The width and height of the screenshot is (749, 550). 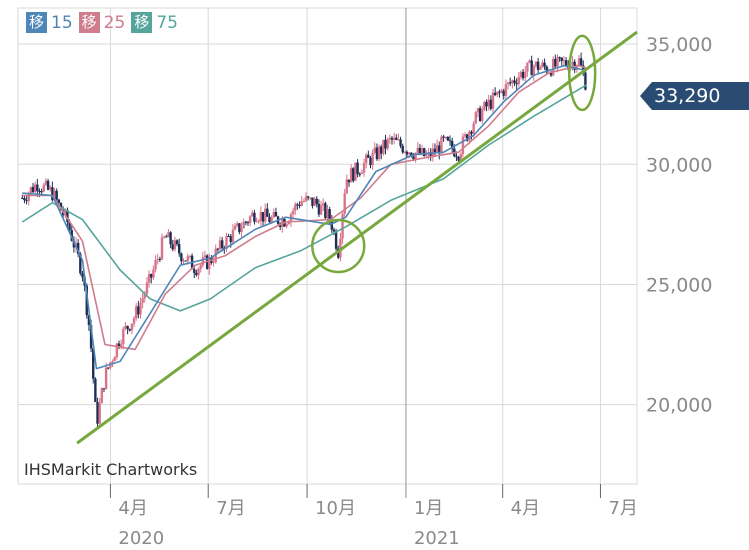 What do you see at coordinates (62, 22) in the screenshot?
I see `legend-ma15-value: 15` at bounding box center [62, 22].